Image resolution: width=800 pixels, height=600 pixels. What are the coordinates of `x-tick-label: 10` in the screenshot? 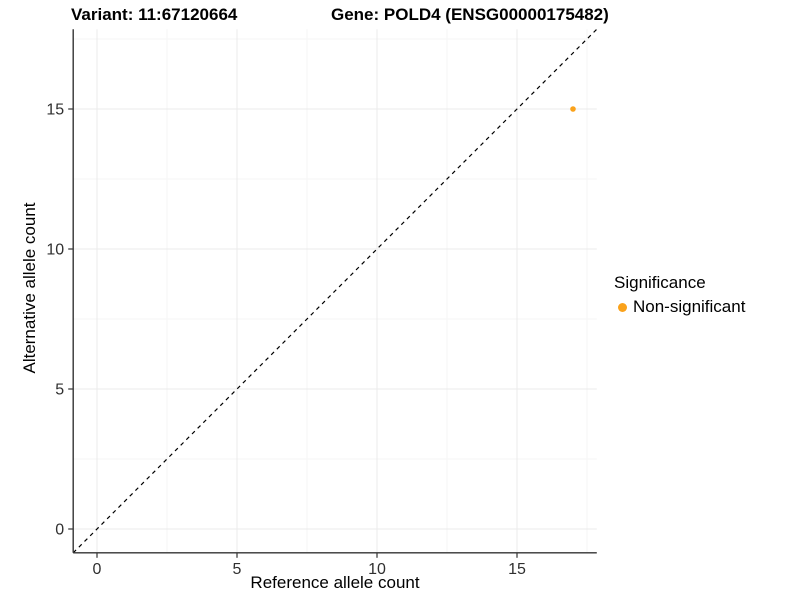 It's located at (377, 569).